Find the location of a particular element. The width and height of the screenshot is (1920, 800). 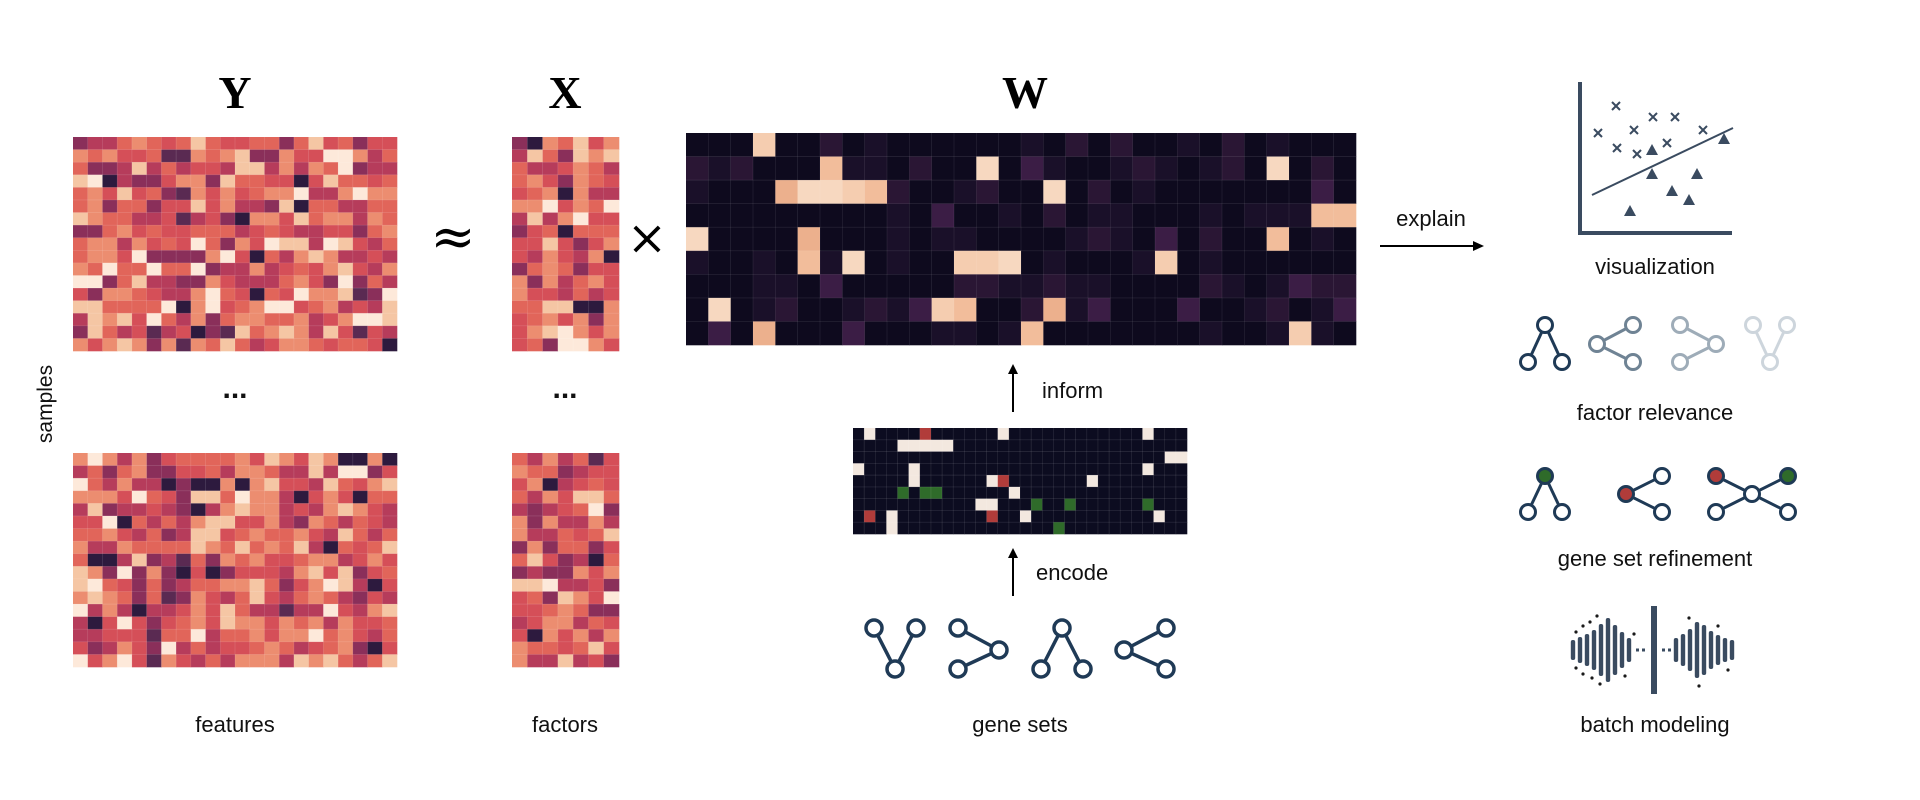

scatter-triangle-mark is located at coordinates (1630, 210).